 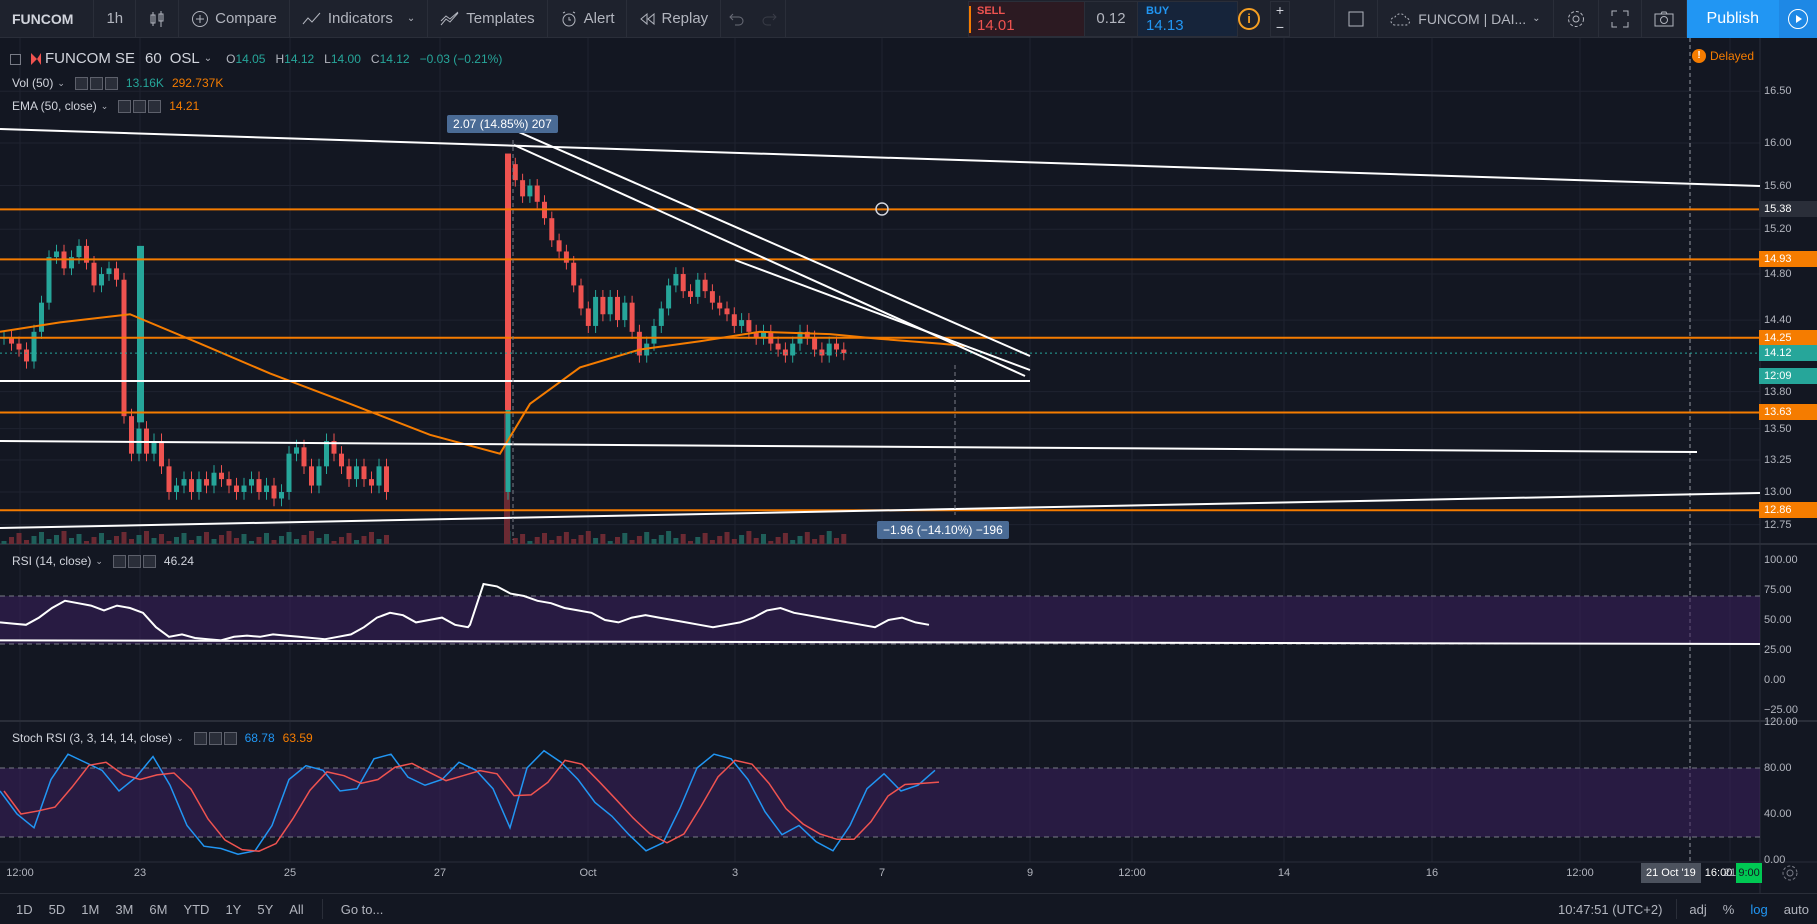 What do you see at coordinates (15, 59) in the screenshot?
I see `collapse-icon` at bounding box center [15, 59].